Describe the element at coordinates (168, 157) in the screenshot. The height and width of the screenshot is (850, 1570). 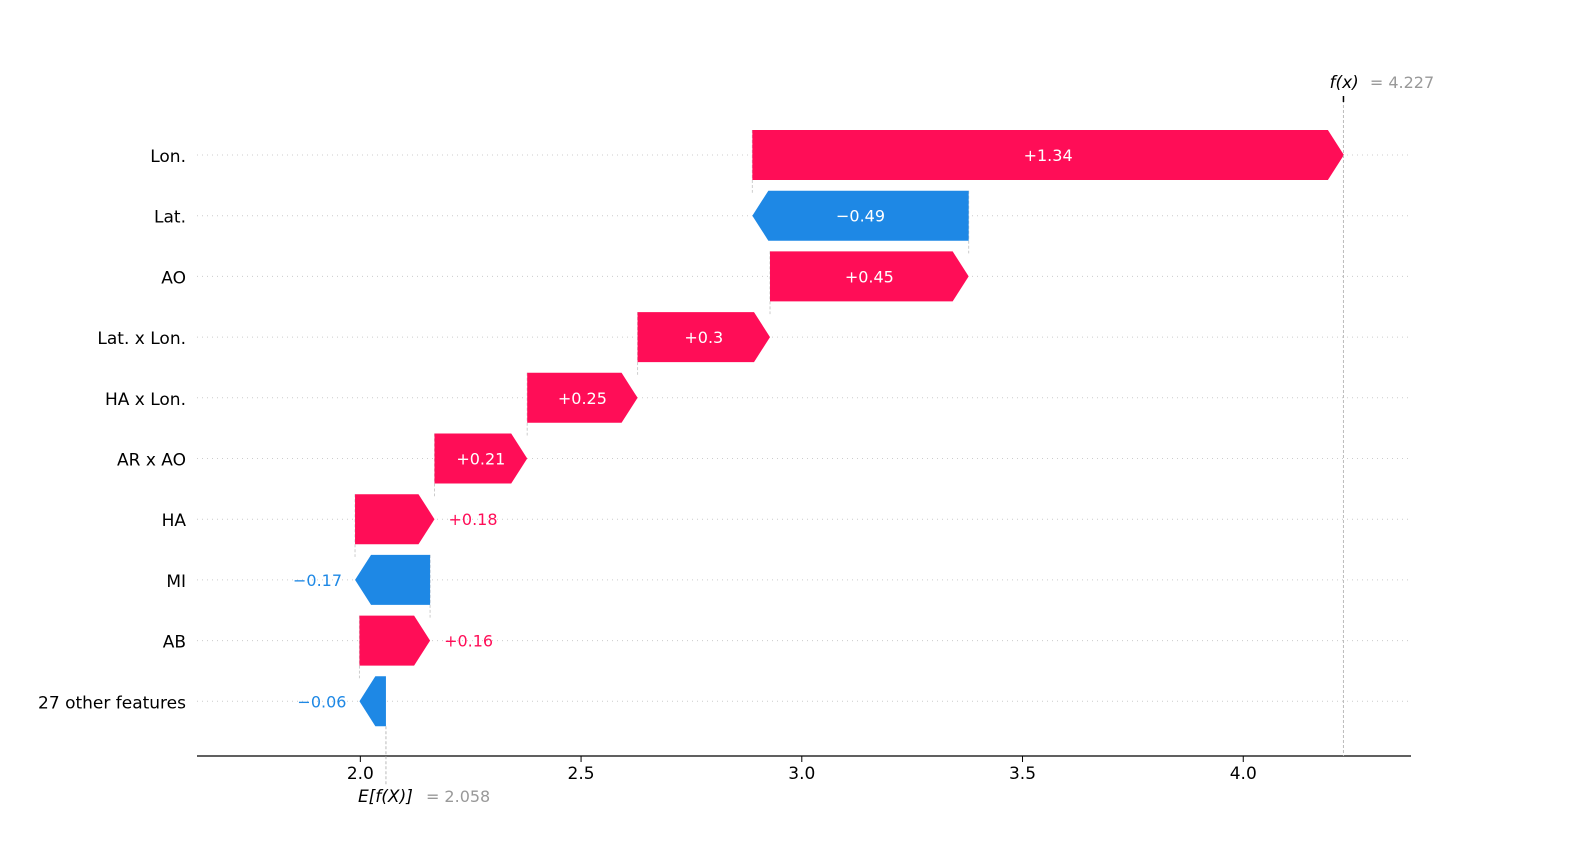
I see `feature-label: Lon.` at that location.